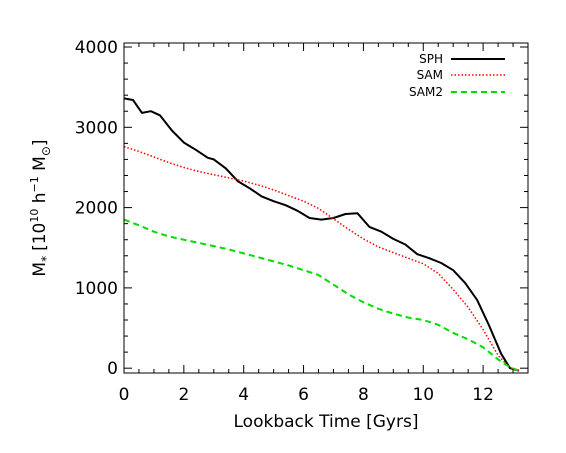  Describe the element at coordinates (183, 395) in the screenshot. I see `x-tick-label: 2` at that location.